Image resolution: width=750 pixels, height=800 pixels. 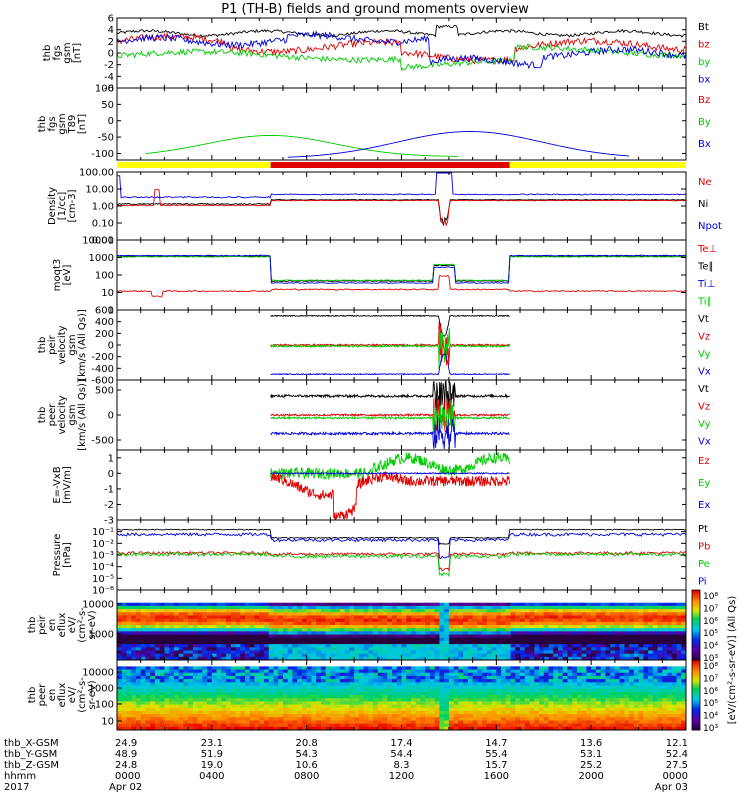 I want to click on electron_velocity-ytick-label: 500, so click(x=104, y=391).